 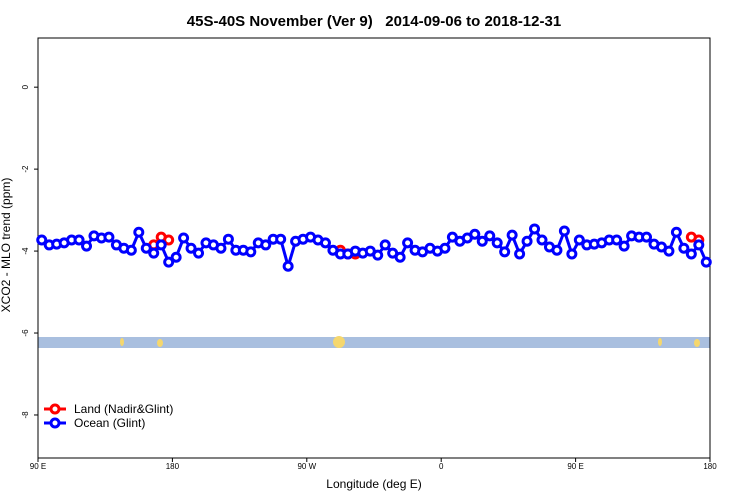 I want to click on legend-label: Land (Nadir&Glint), so click(x=123, y=409).